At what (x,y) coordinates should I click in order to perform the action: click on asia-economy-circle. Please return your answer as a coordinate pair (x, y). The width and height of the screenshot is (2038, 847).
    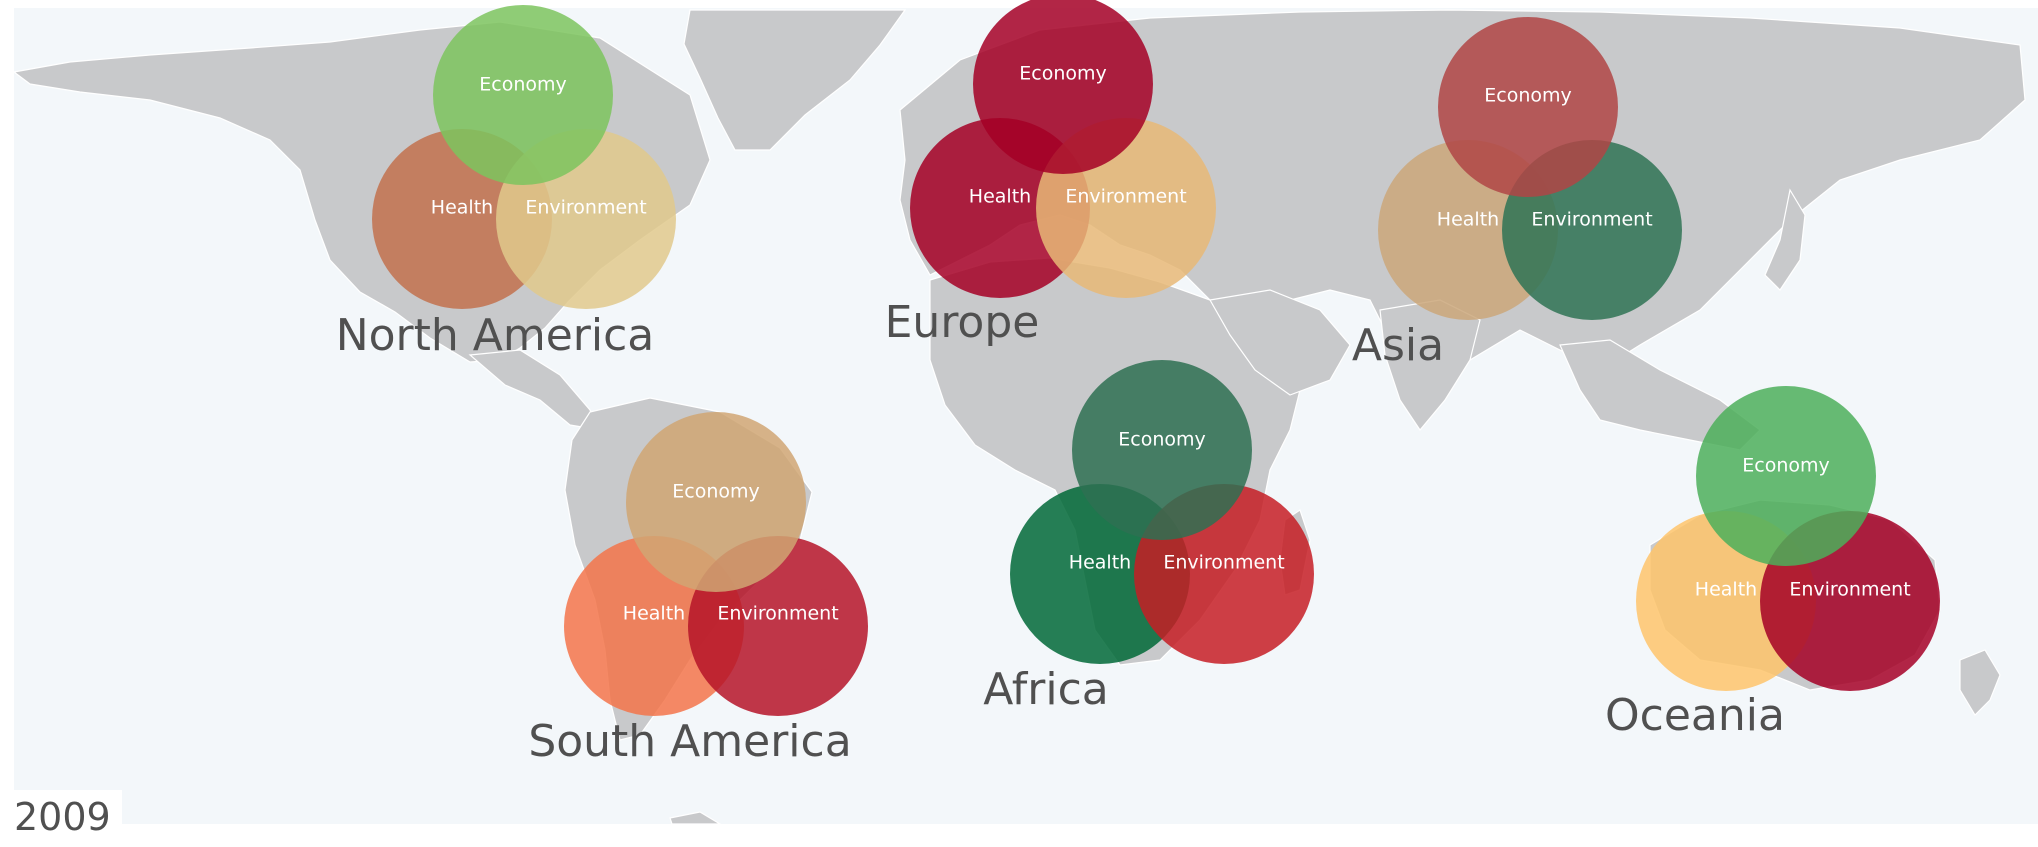
    Looking at the image, I should click on (1528, 107).